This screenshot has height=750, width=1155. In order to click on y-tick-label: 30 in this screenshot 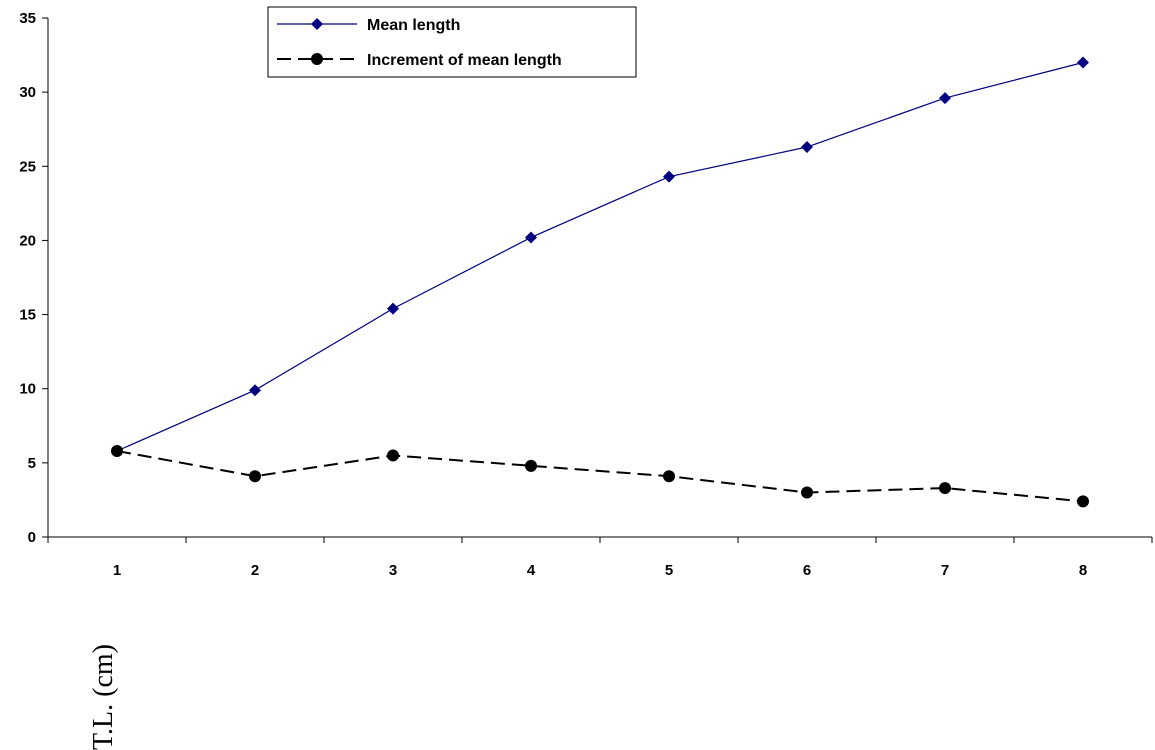, I will do `click(27, 92)`.